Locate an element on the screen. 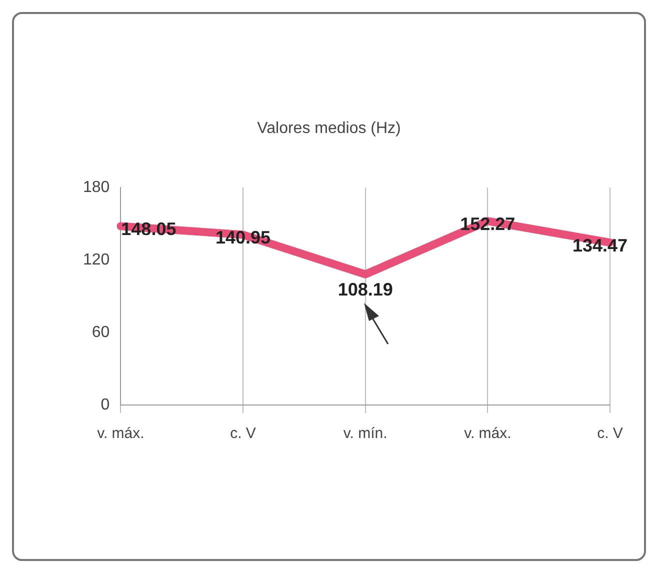 This screenshot has width=658, height=575. x-tick-label: v. mín. is located at coordinates (365, 433).